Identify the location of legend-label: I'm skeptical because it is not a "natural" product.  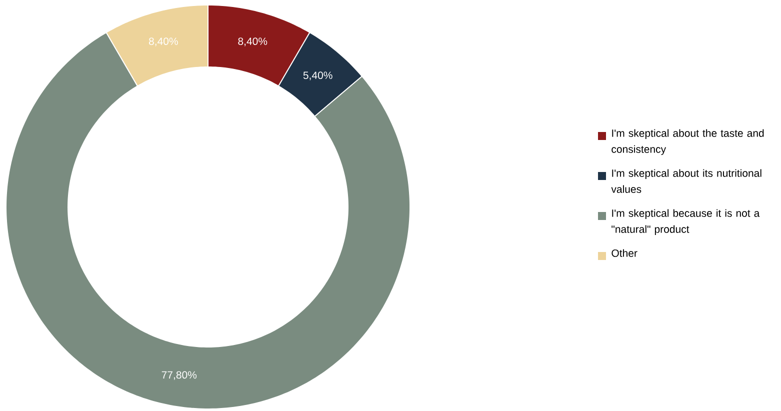
(686, 222).